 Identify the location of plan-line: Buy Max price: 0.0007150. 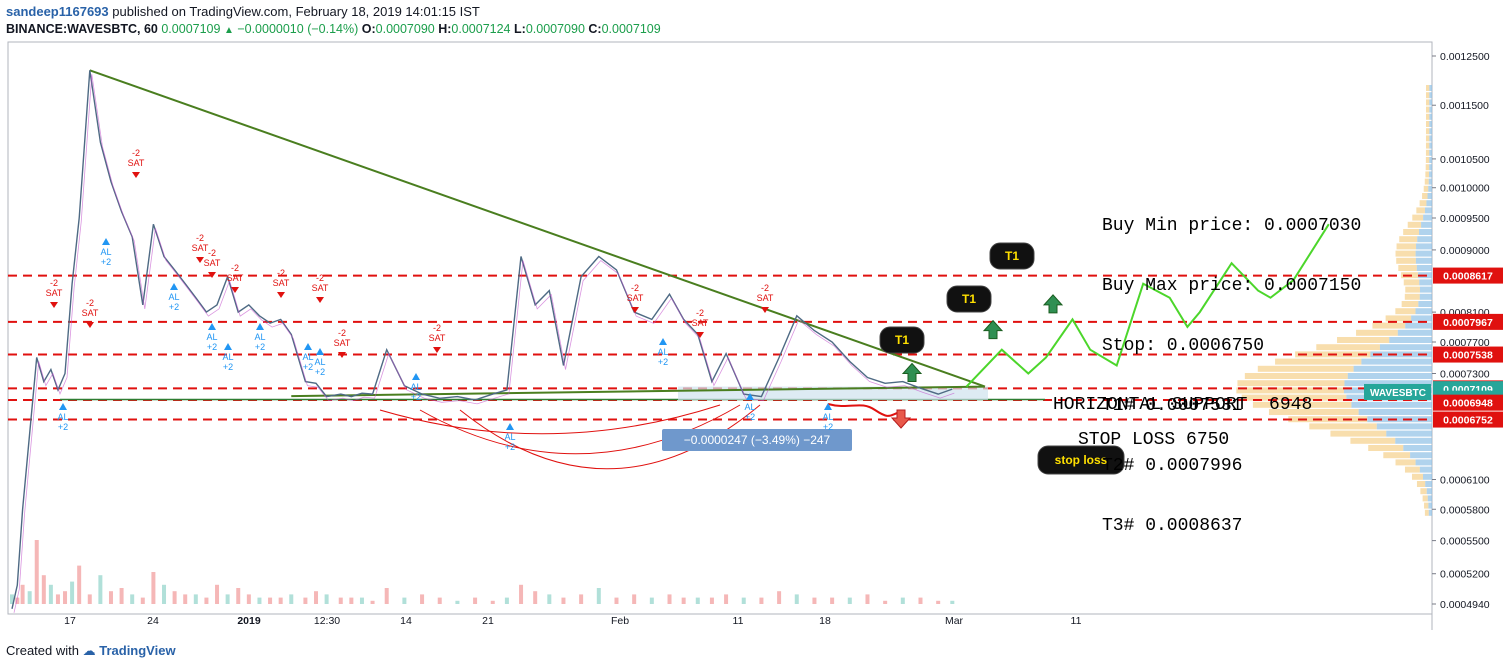
(1232, 286).